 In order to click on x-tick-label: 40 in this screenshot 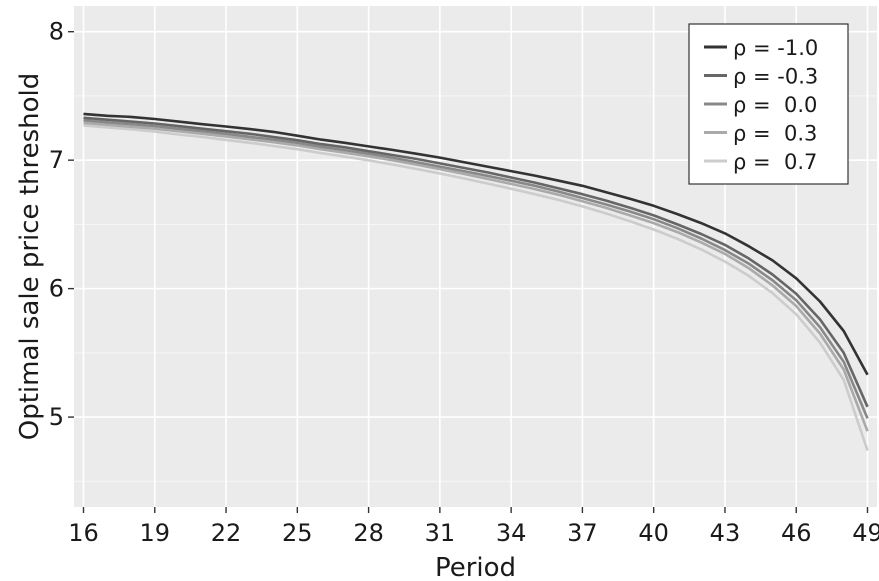, I will do `click(653, 533)`.